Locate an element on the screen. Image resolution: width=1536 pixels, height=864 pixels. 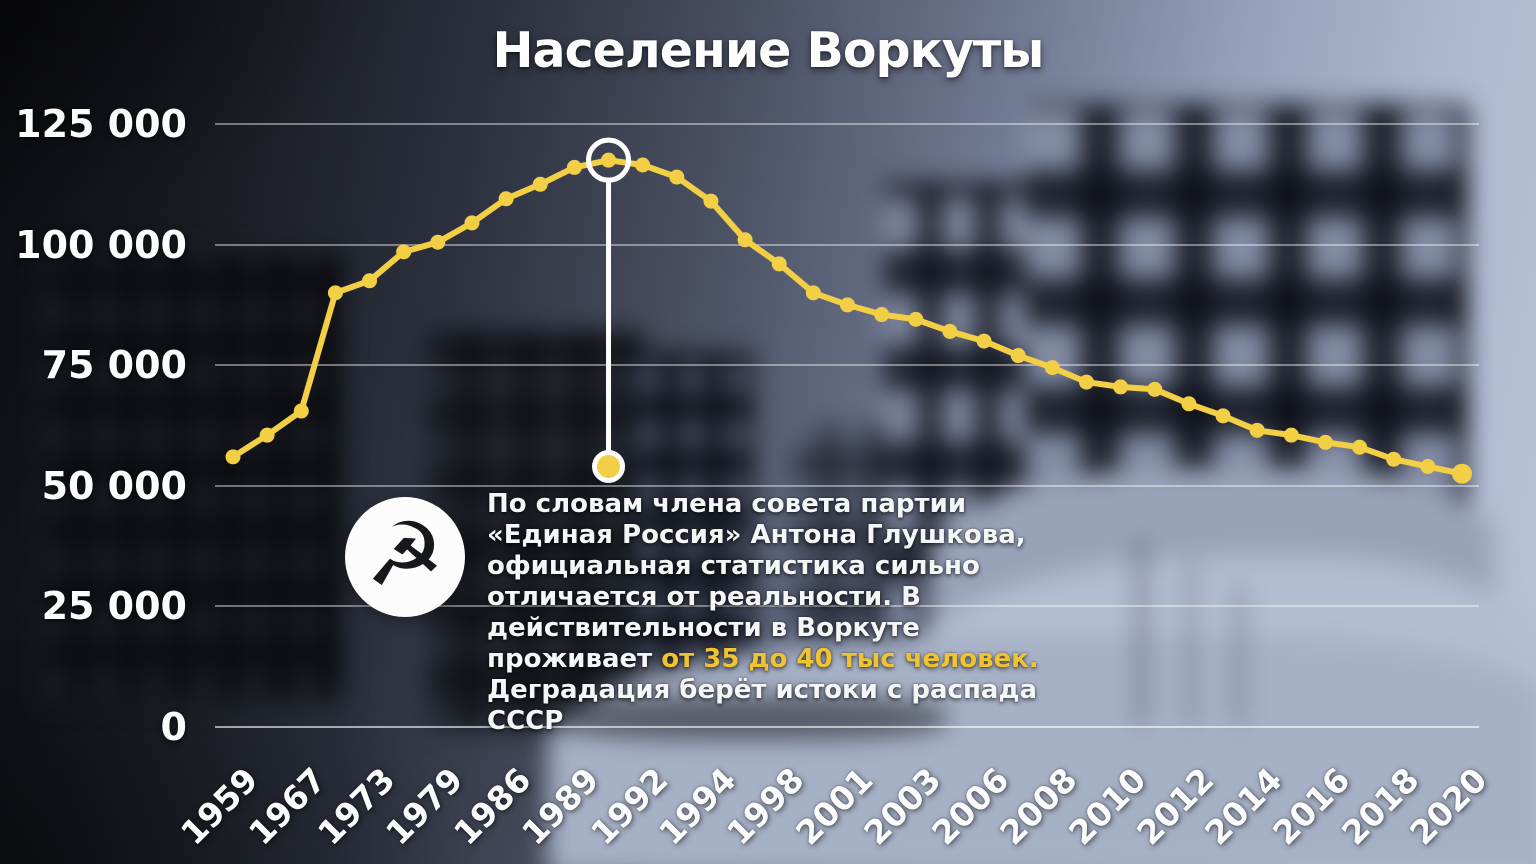
y-tick-label: 50 000 is located at coordinates (114, 485).